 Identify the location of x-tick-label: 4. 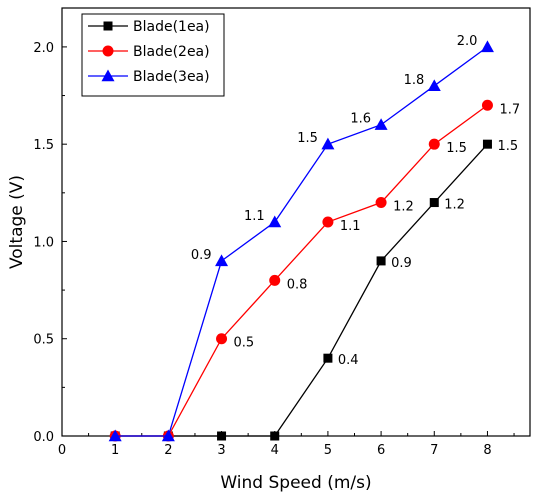
(275, 450).